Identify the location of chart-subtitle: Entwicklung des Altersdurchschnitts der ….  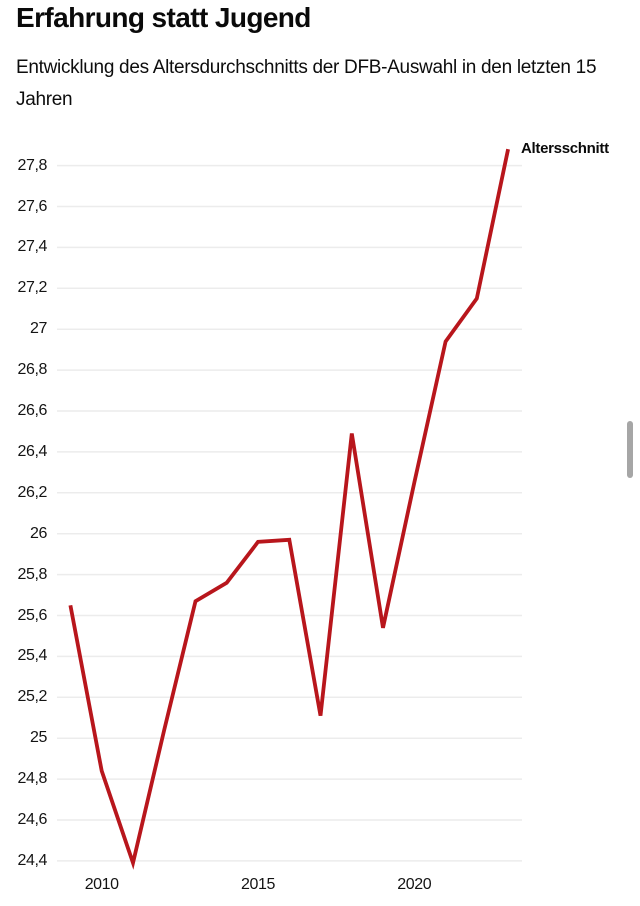
(306, 84).